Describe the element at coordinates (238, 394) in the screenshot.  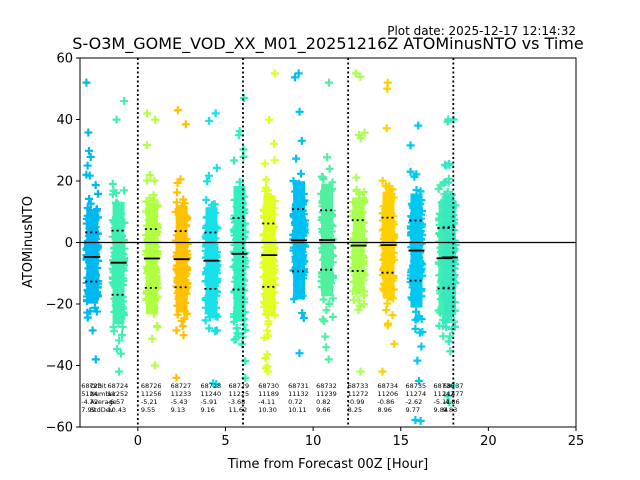
I see `stat-number-68729: 11225` at that location.